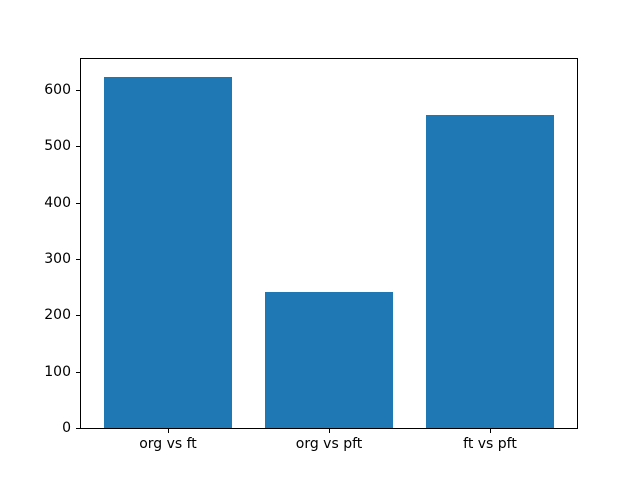 The height and width of the screenshot is (480, 640). I want to click on y-tick-label: 100, so click(57, 371).